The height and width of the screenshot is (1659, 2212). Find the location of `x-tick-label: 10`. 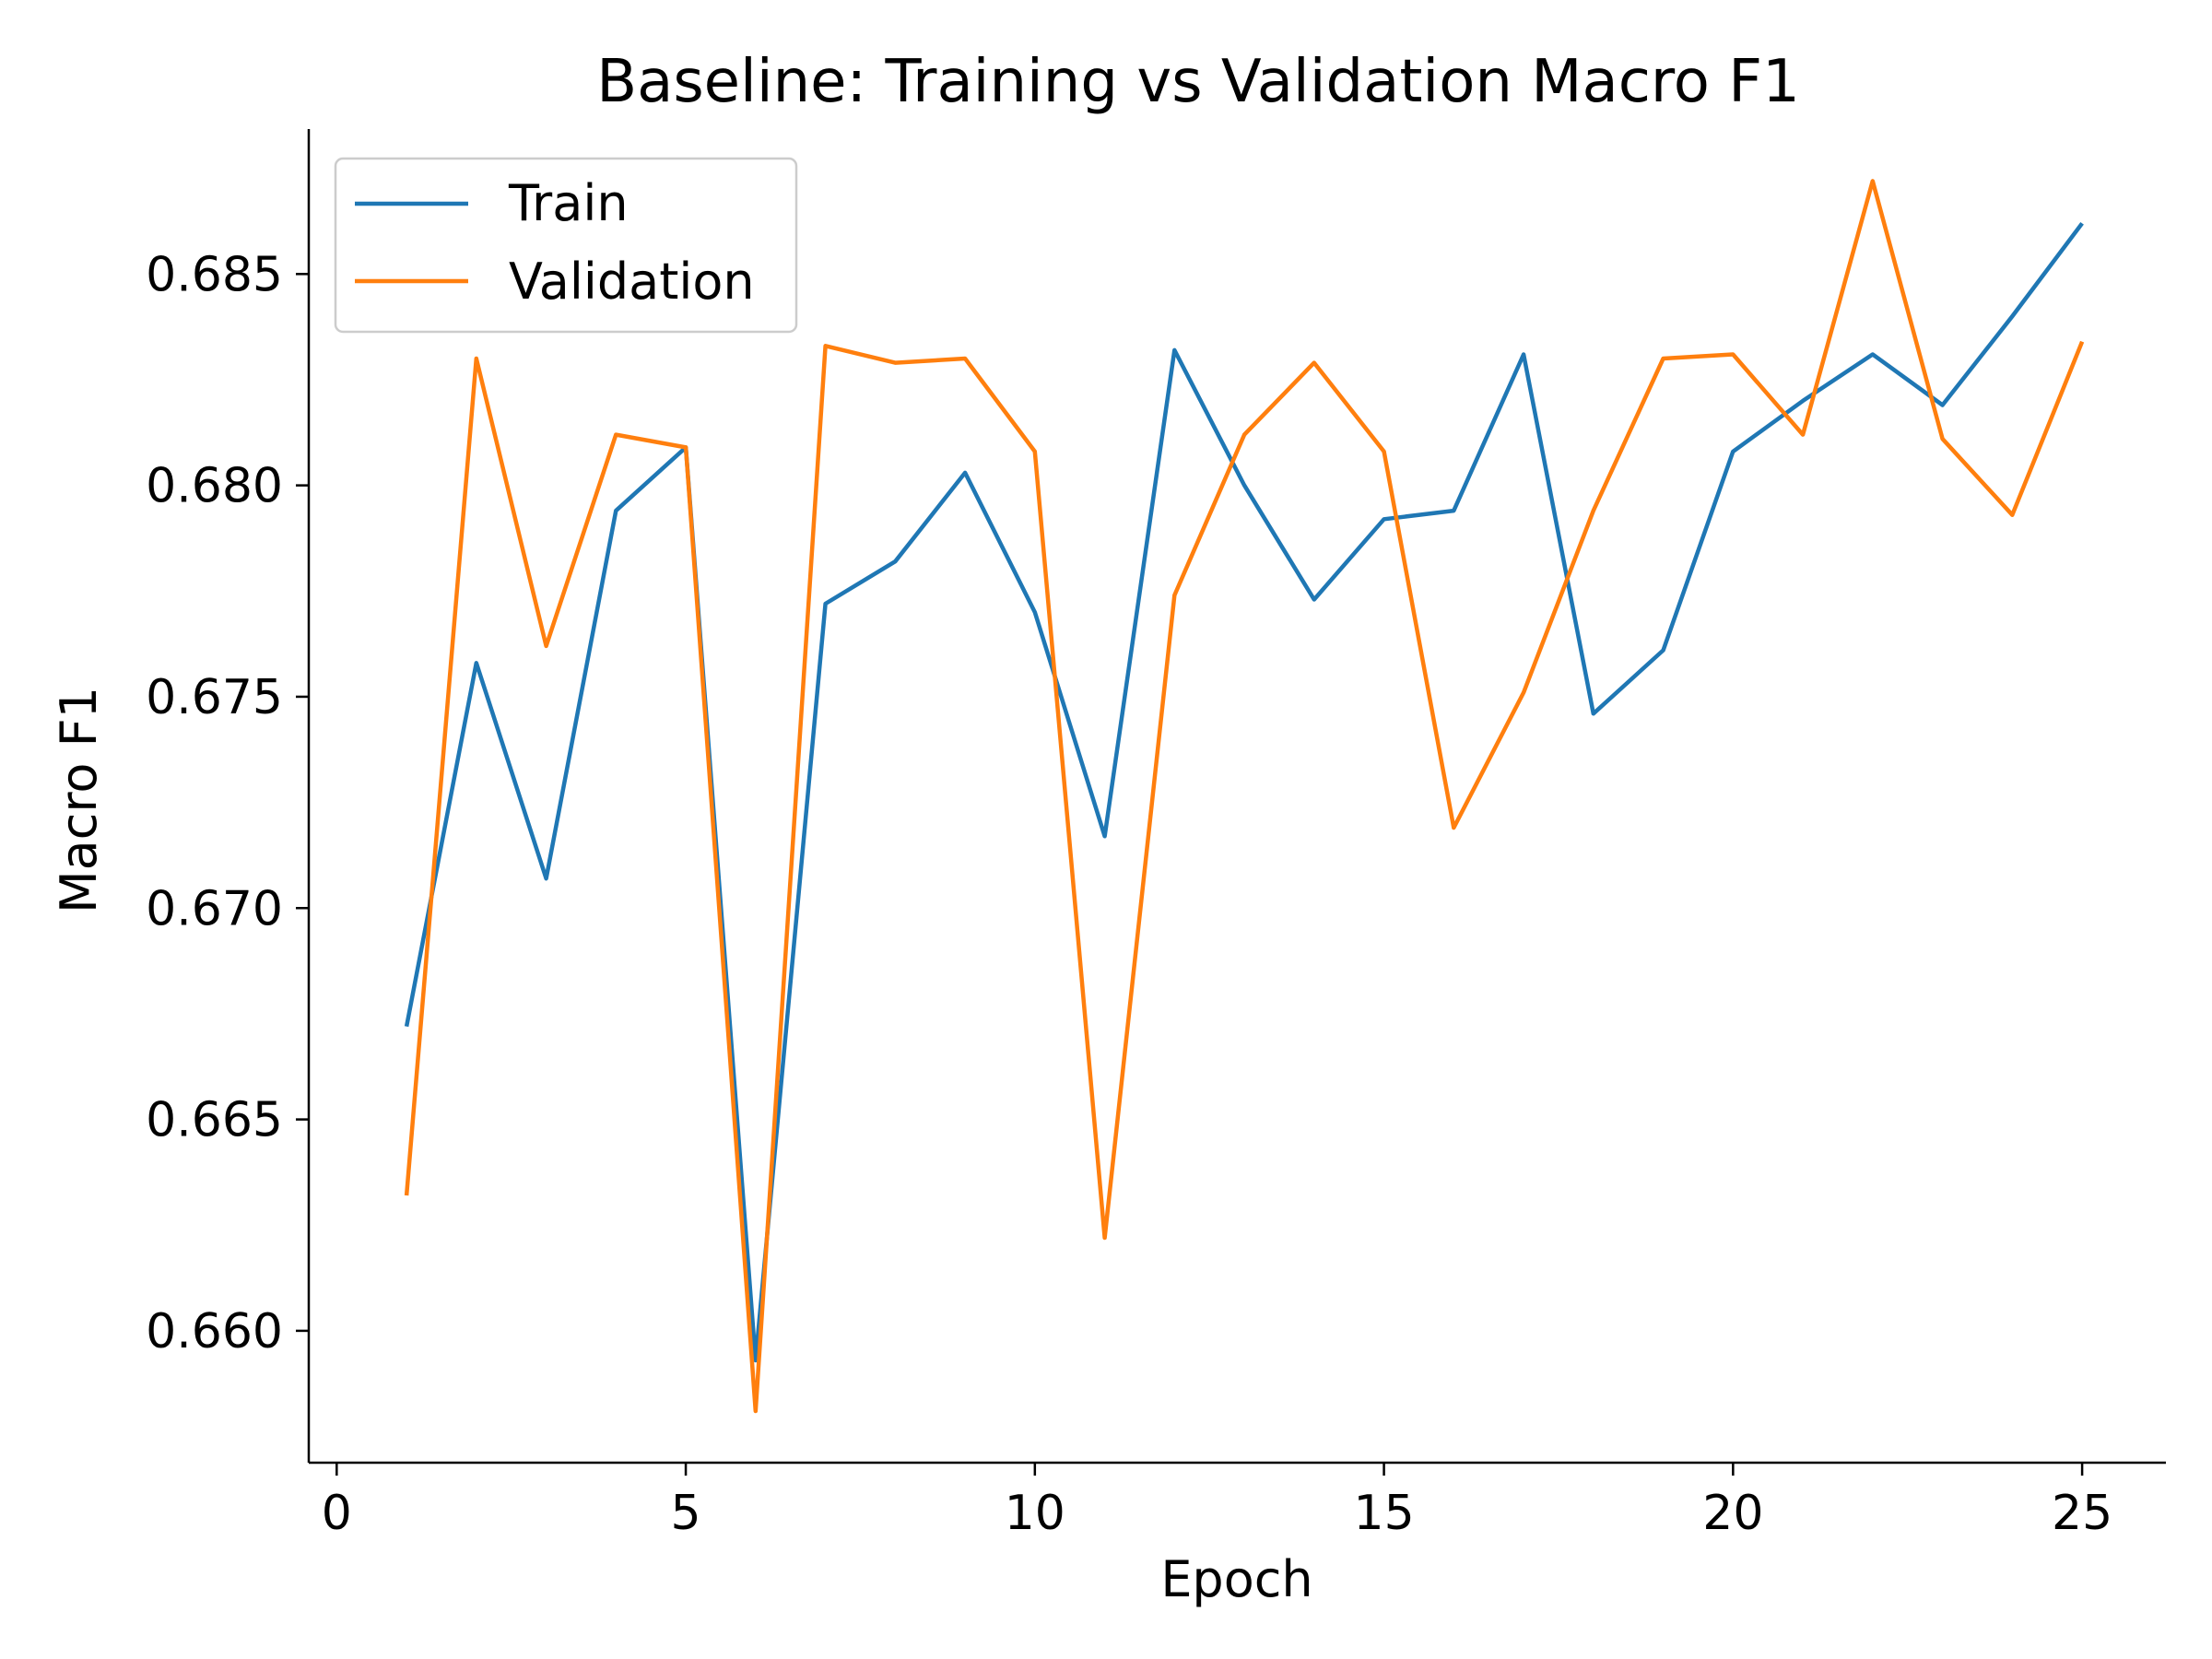

x-tick-label: 10 is located at coordinates (1035, 1513).